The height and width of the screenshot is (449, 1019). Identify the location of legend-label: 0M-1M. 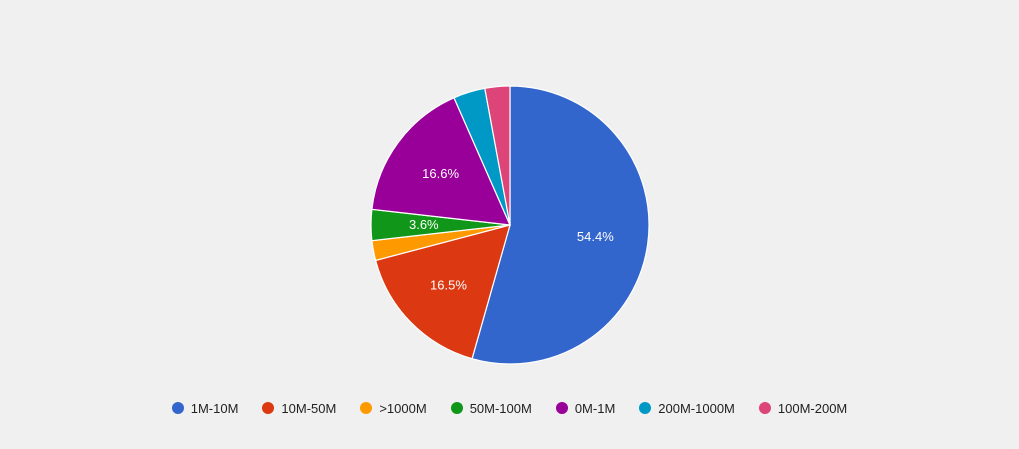
(595, 408).